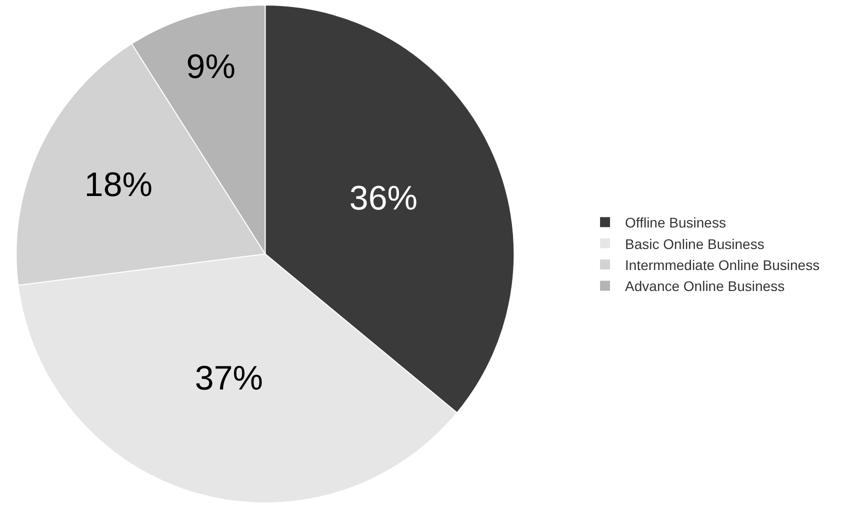 This screenshot has height=508, width=863. I want to click on legend-label: Intermmediate Online Business, so click(722, 264).